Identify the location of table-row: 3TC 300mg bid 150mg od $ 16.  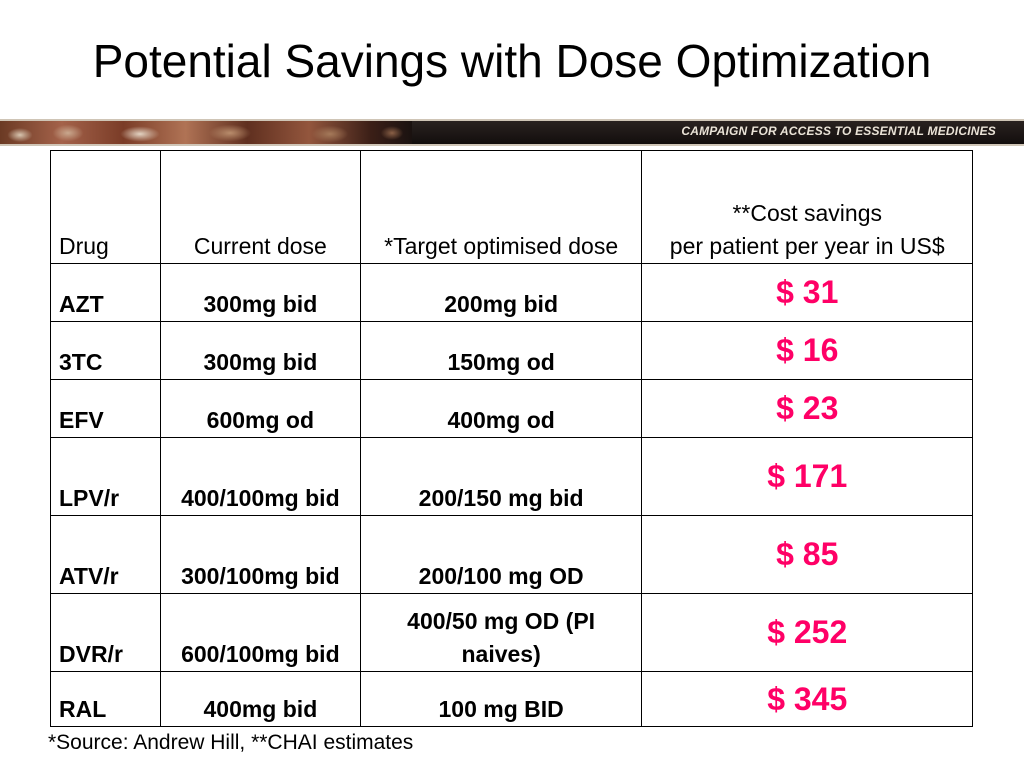
(511, 350).